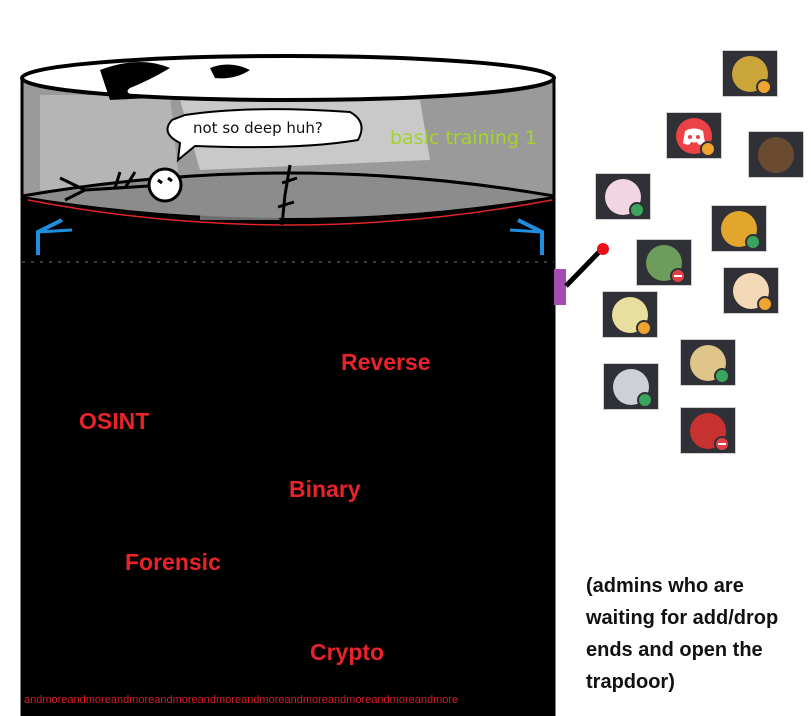 The width and height of the screenshot is (811, 716). I want to click on left-hinge-bar, so click(55, 231).